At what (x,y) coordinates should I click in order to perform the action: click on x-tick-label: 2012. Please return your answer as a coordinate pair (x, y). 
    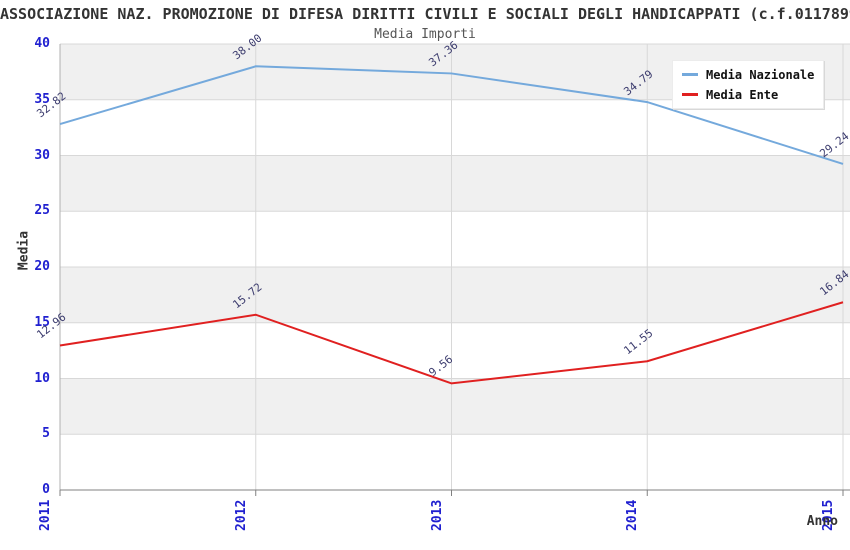
    Looking at the image, I should click on (241, 515).